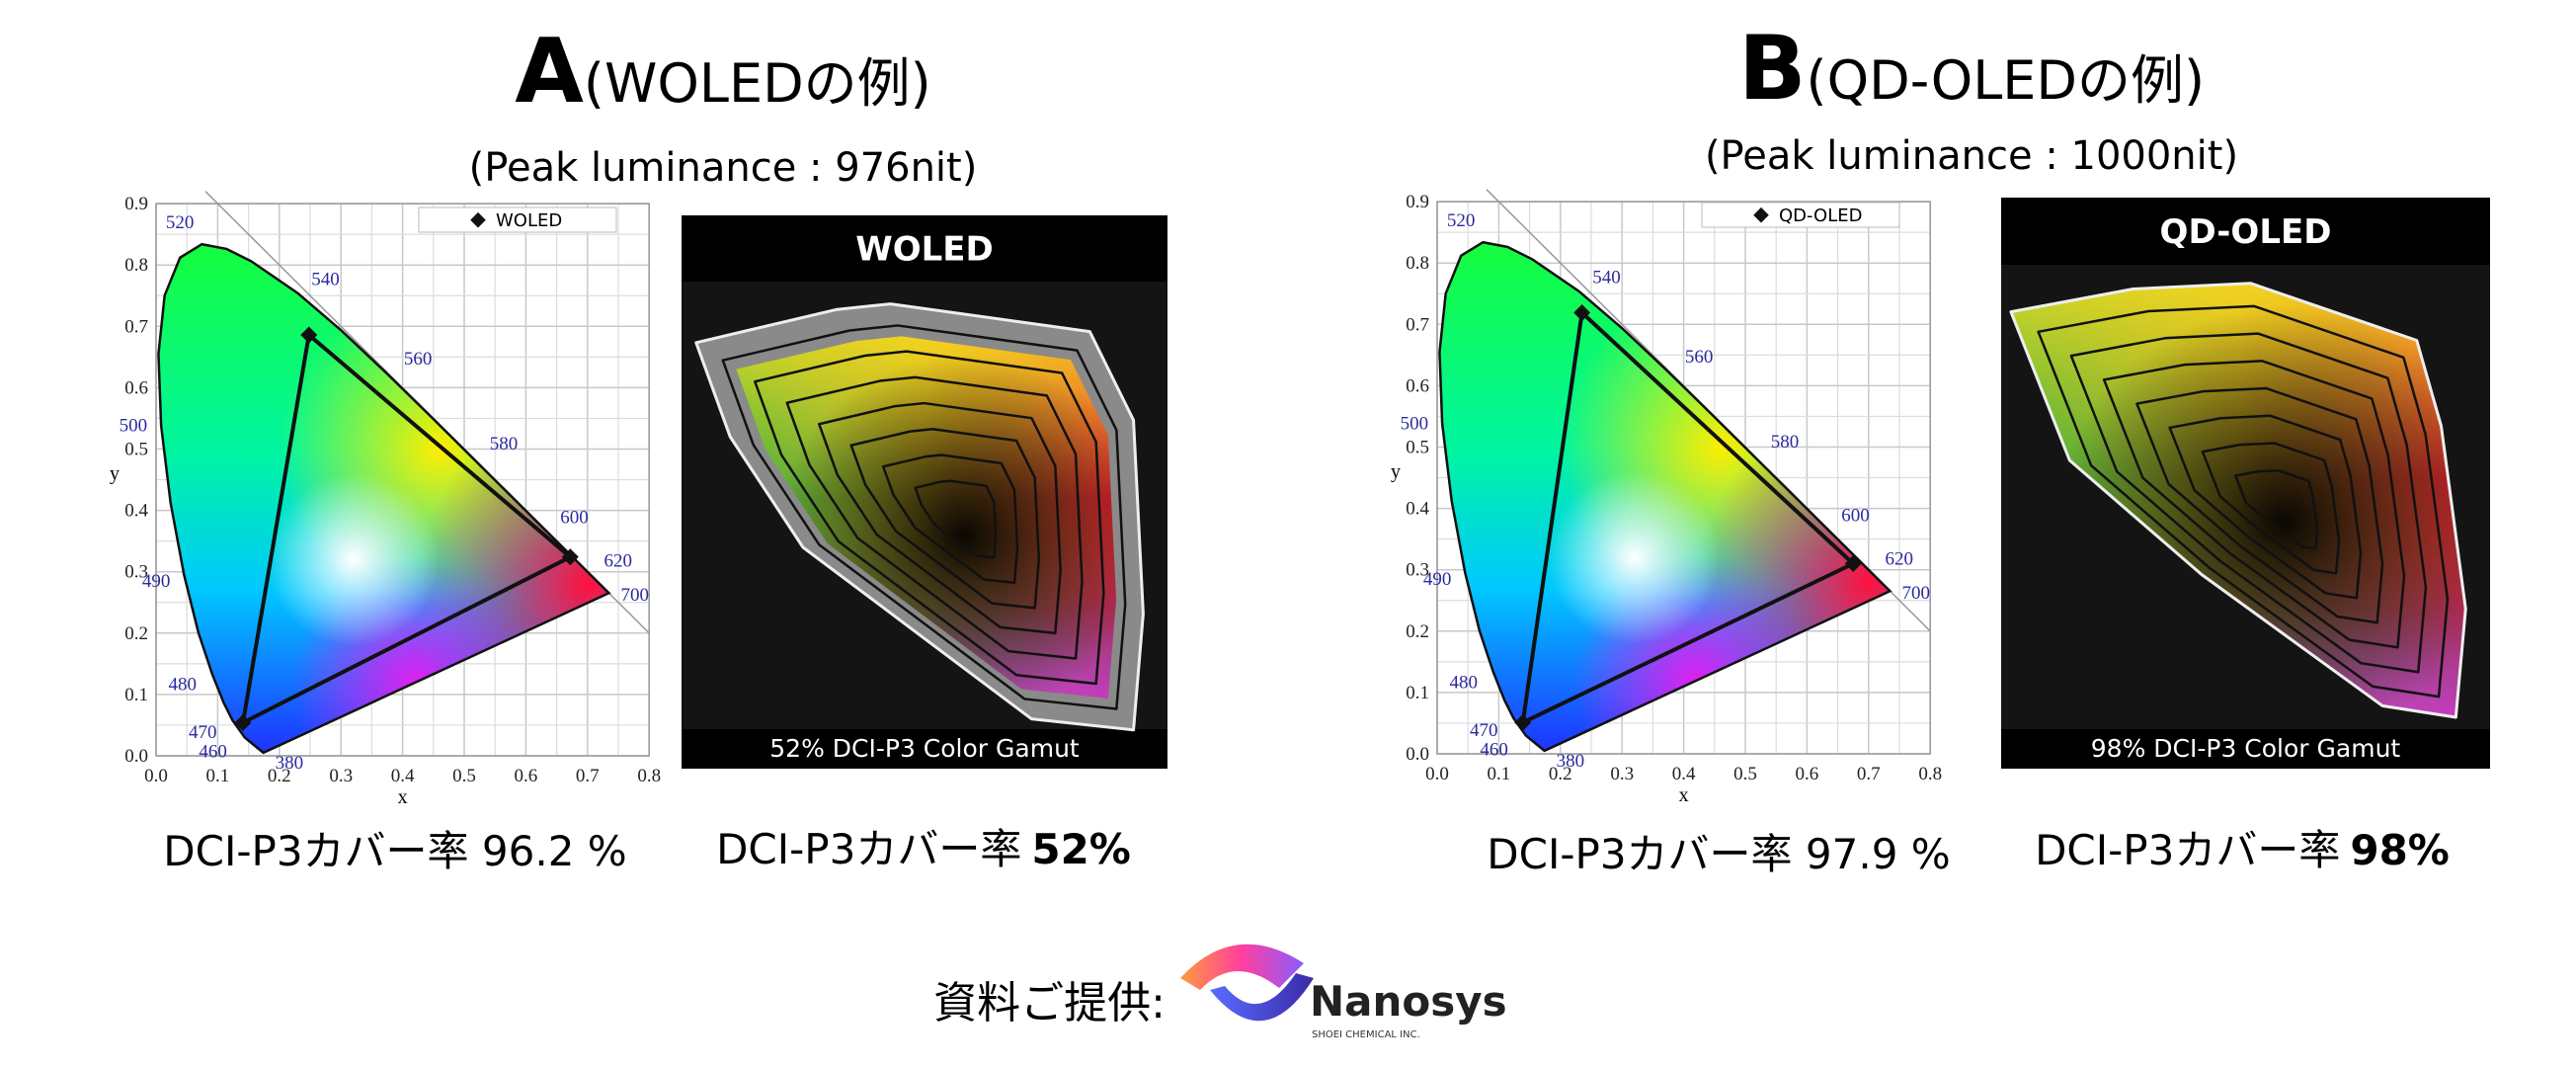 The width and height of the screenshot is (2576, 1070). What do you see at coordinates (1684, 795) in the screenshot?
I see `x-axis-label: x` at bounding box center [1684, 795].